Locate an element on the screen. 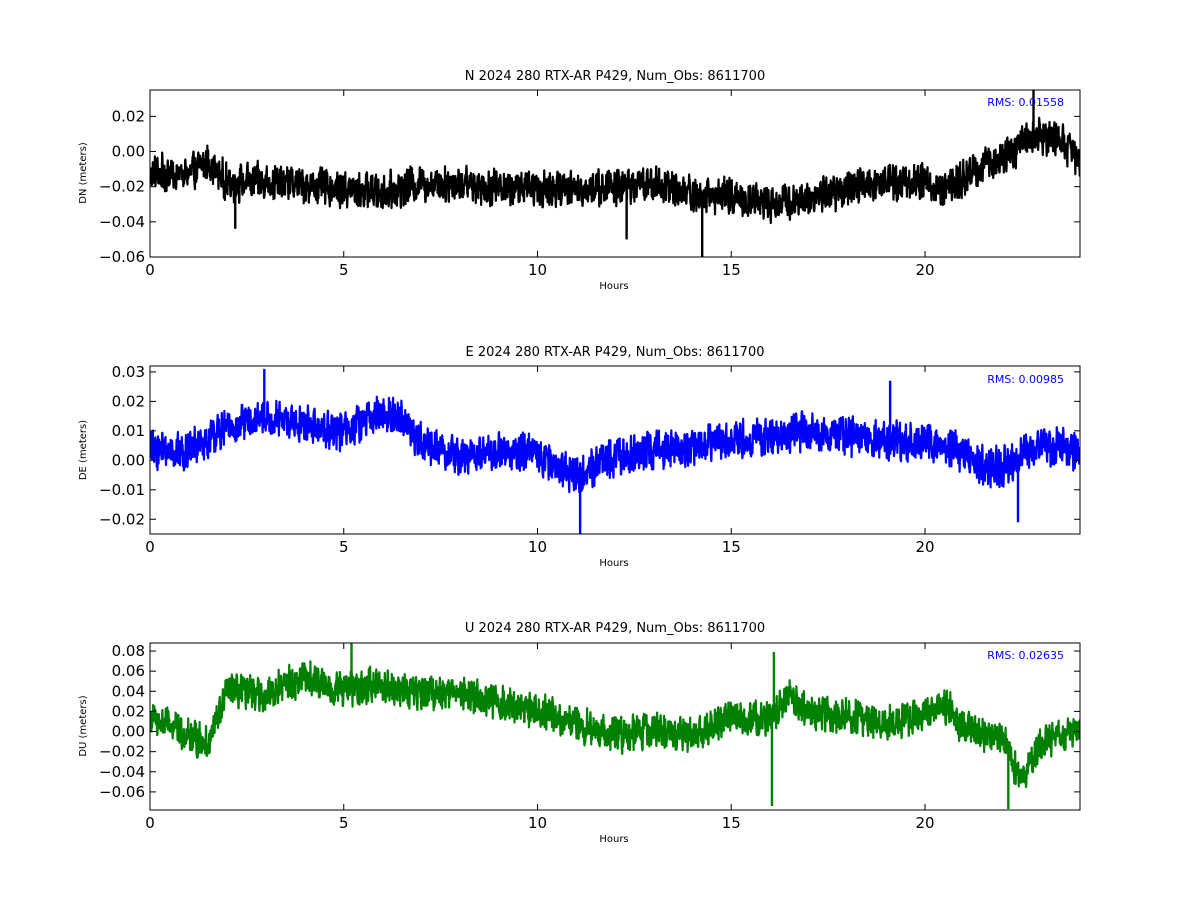 This screenshot has width=1200, height=900. panel-up-title: U 2024 280 RTX-AR P429, Num_Obs: 8611700 is located at coordinates (615, 628).